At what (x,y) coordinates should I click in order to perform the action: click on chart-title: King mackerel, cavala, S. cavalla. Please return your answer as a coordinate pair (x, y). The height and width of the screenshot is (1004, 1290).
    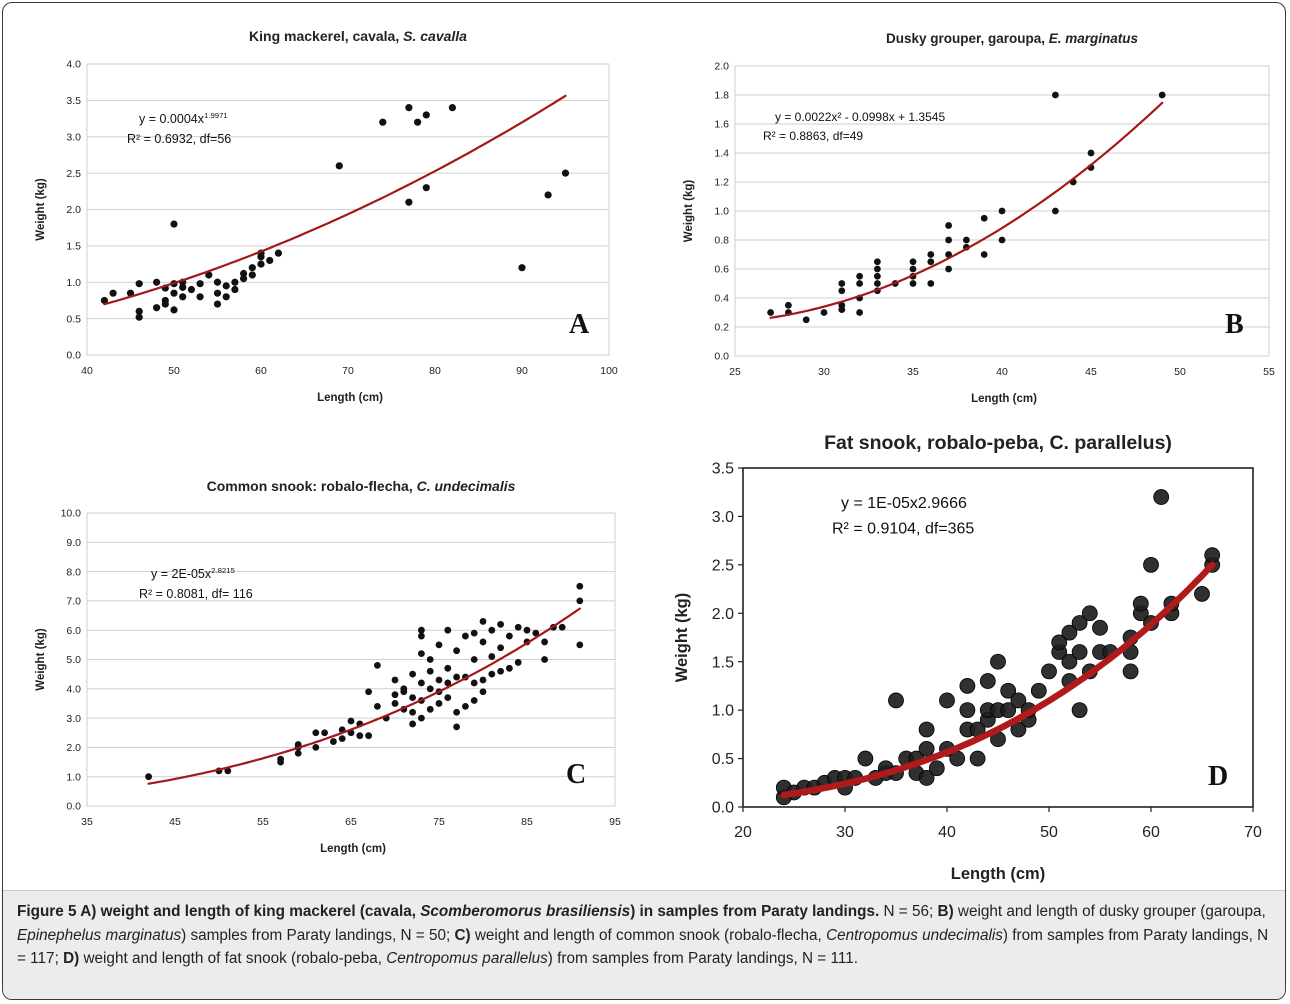
    Looking at the image, I should click on (358, 36).